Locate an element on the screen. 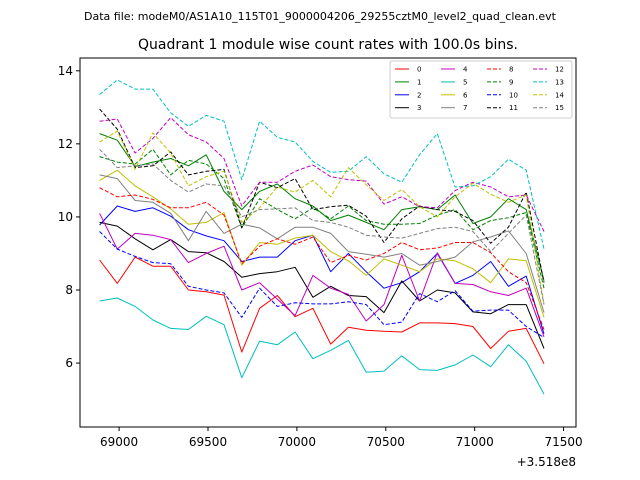 The height and width of the screenshot is (480, 640). x-tick-label: 69000 is located at coordinates (119, 442).